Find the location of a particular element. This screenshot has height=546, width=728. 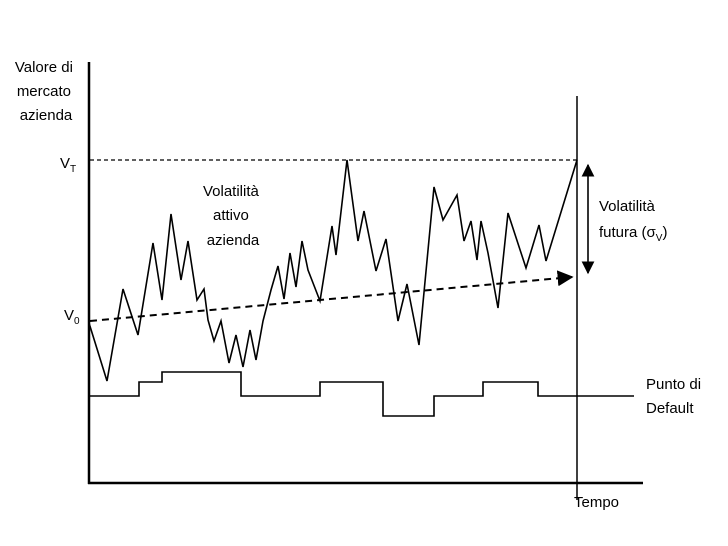

drift-arrow is located at coordinates (331, 296).